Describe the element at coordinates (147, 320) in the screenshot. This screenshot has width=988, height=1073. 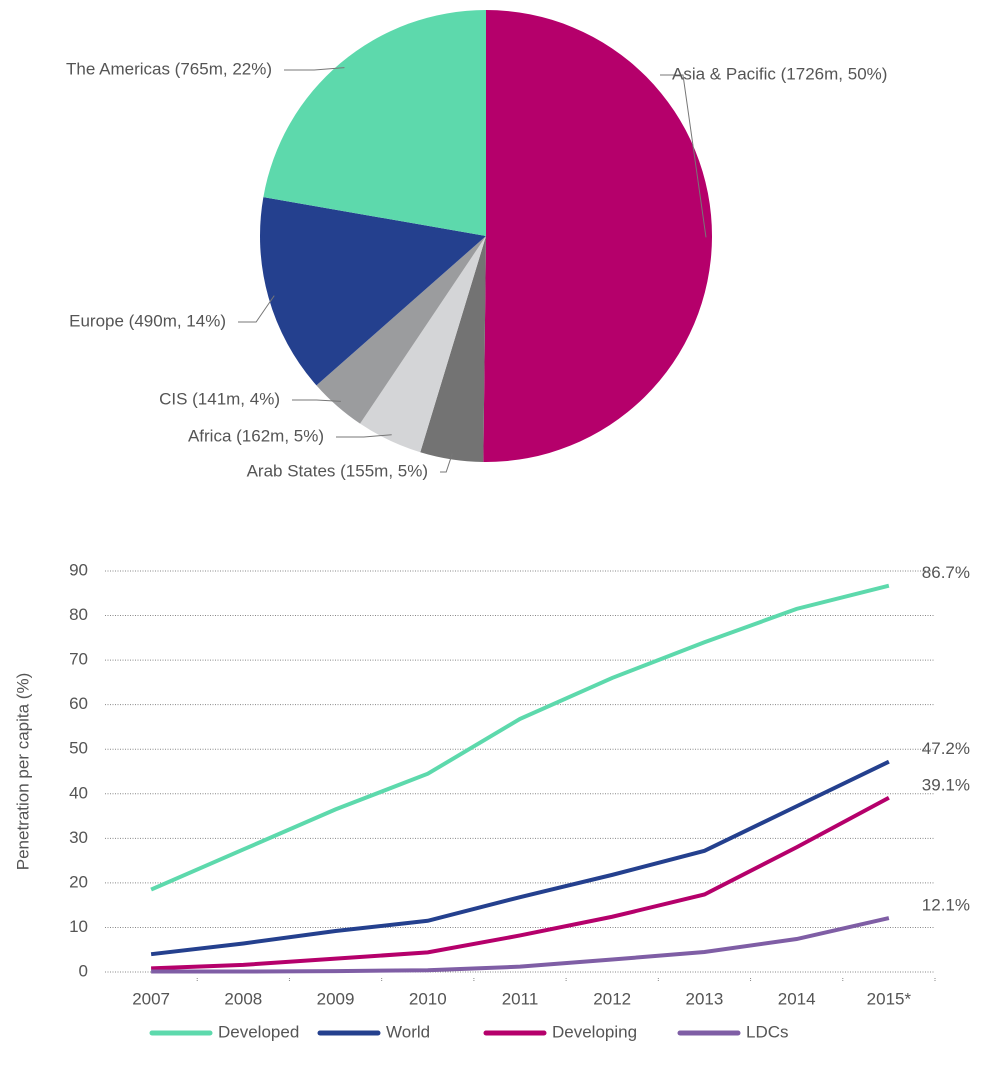
I see `slice-label: Europe (490m, 14%)` at that location.